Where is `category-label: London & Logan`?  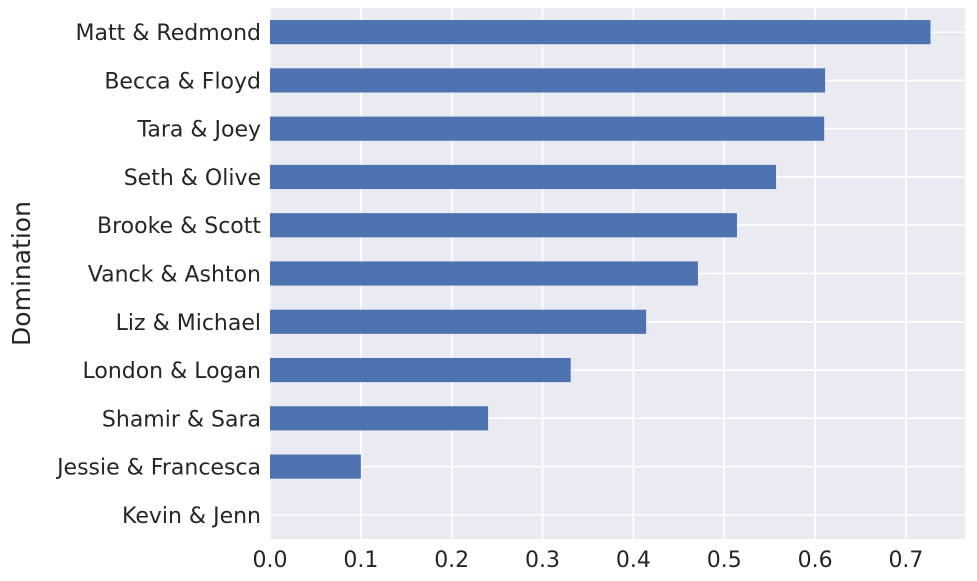
category-label: London & Logan is located at coordinates (171, 371).